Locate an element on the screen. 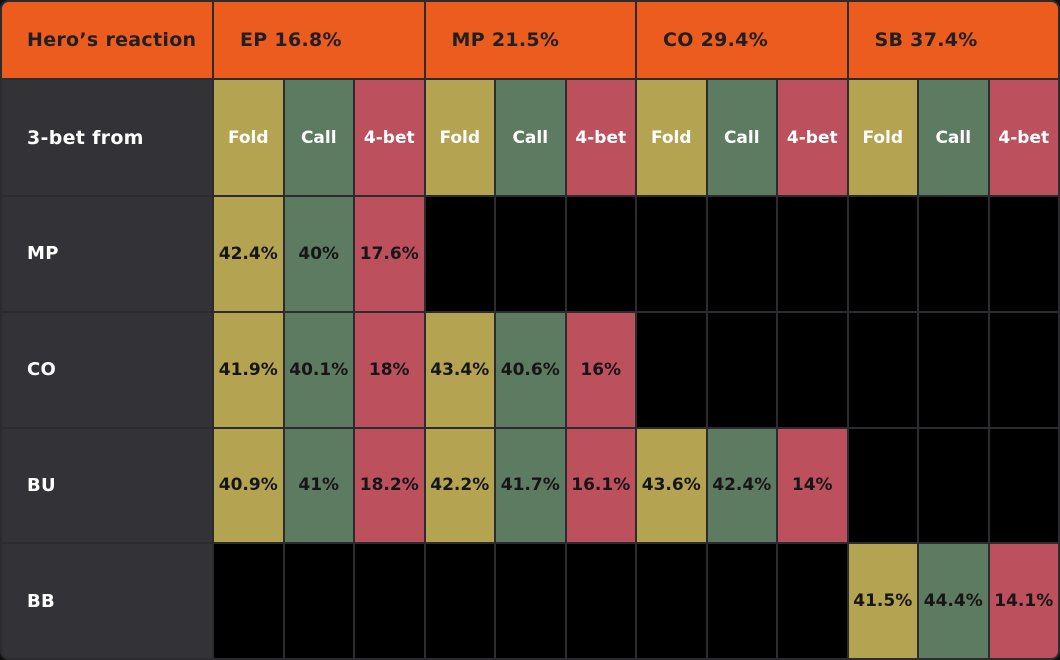  data-cell: 40.6% is located at coordinates (530, 369).